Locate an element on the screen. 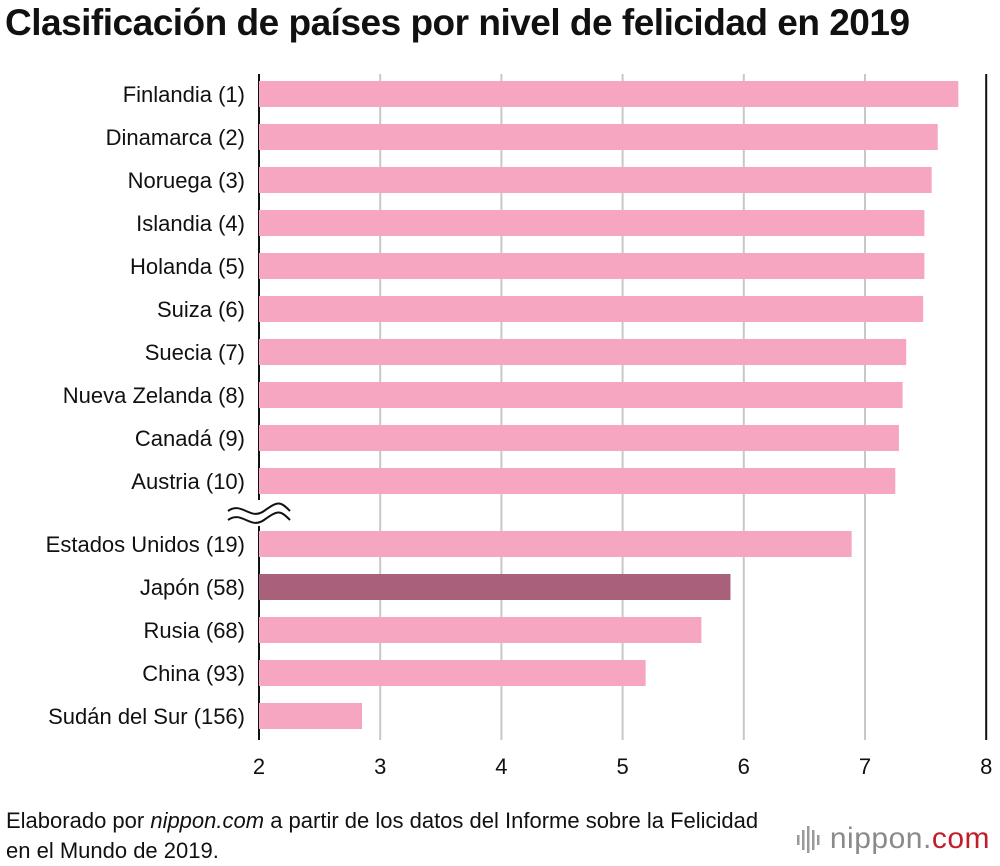 The width and height of the screenshot is (1000, 866). category-label: Canadá (9) is located at coordinates (190, 438).